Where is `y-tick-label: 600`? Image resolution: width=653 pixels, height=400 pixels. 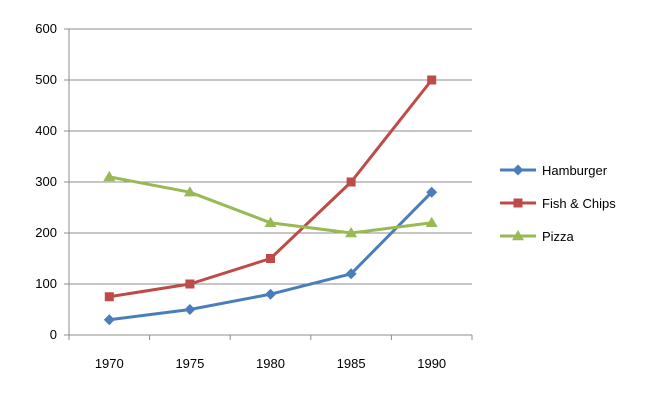
y-tick-label: 600 is located at coordinates (46, 28).